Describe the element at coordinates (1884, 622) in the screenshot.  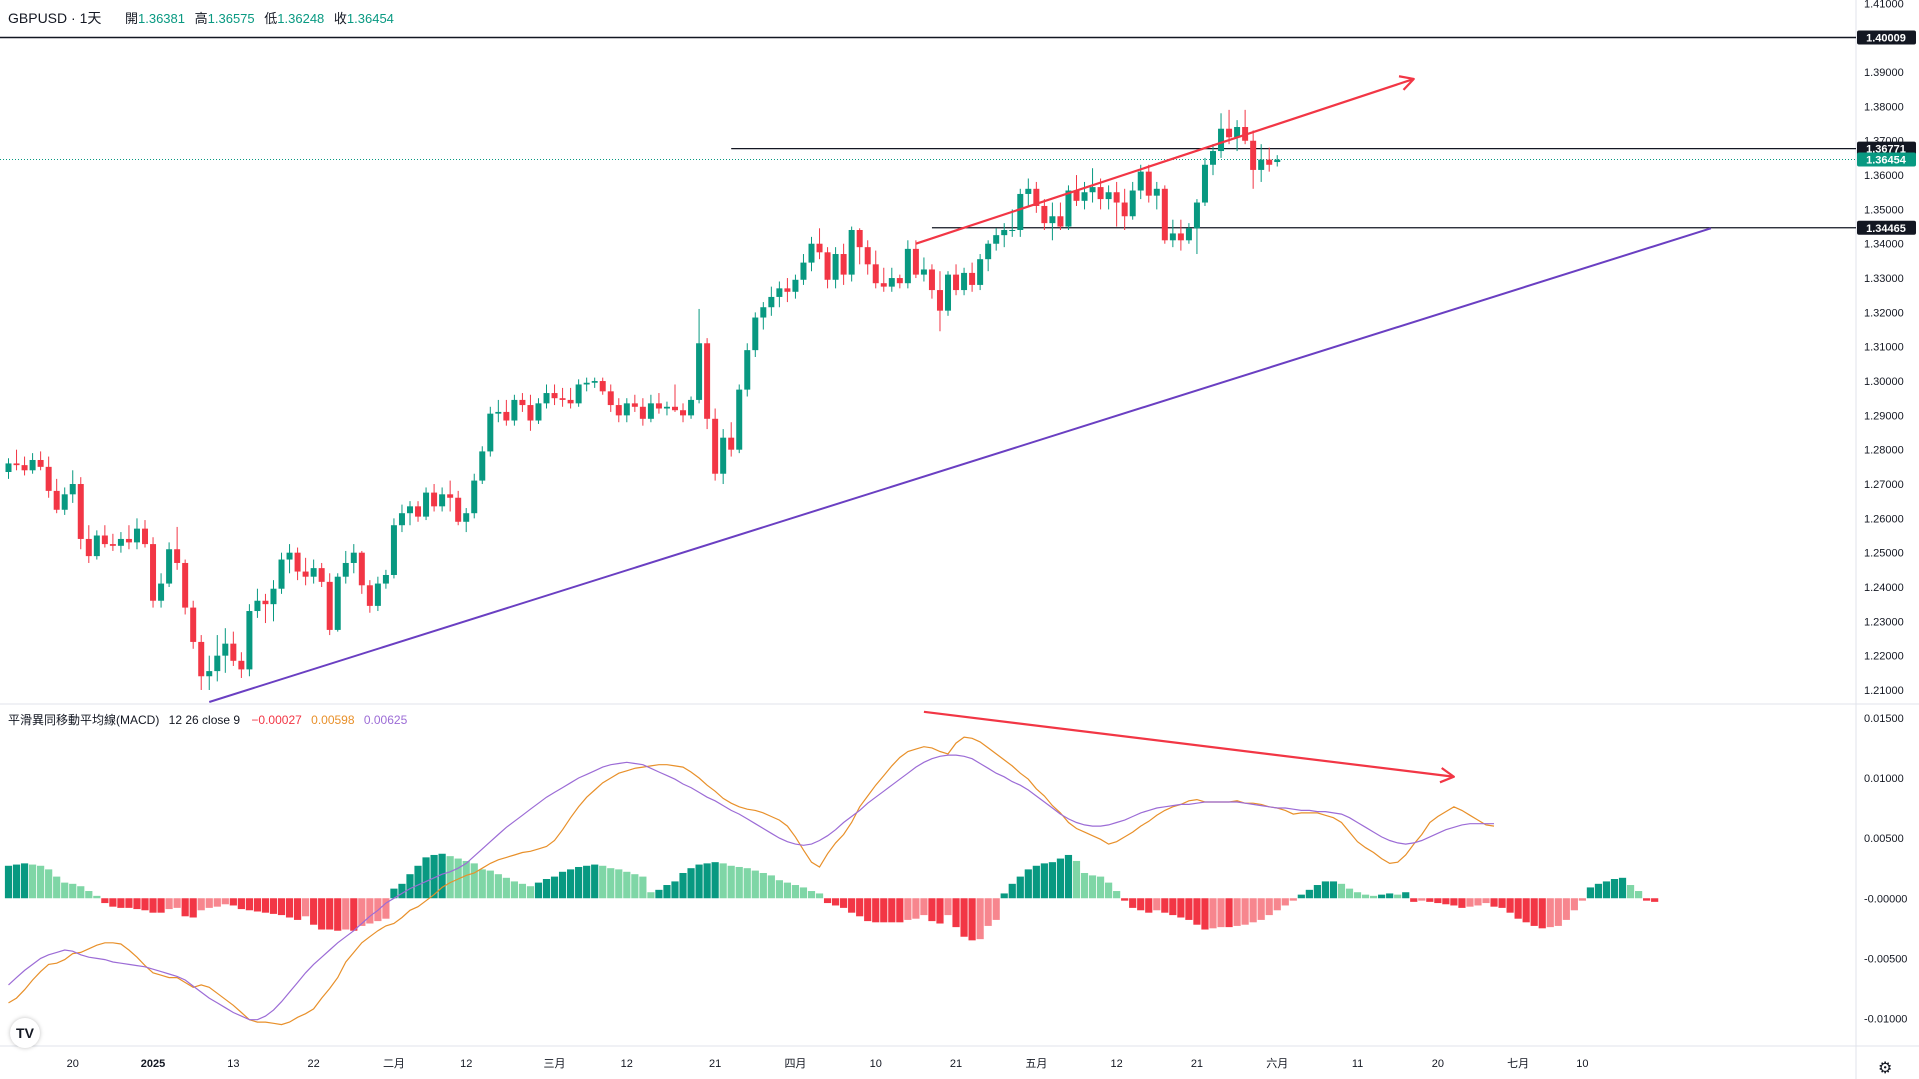
I see `price-tick-label: 1.23000` at that location.